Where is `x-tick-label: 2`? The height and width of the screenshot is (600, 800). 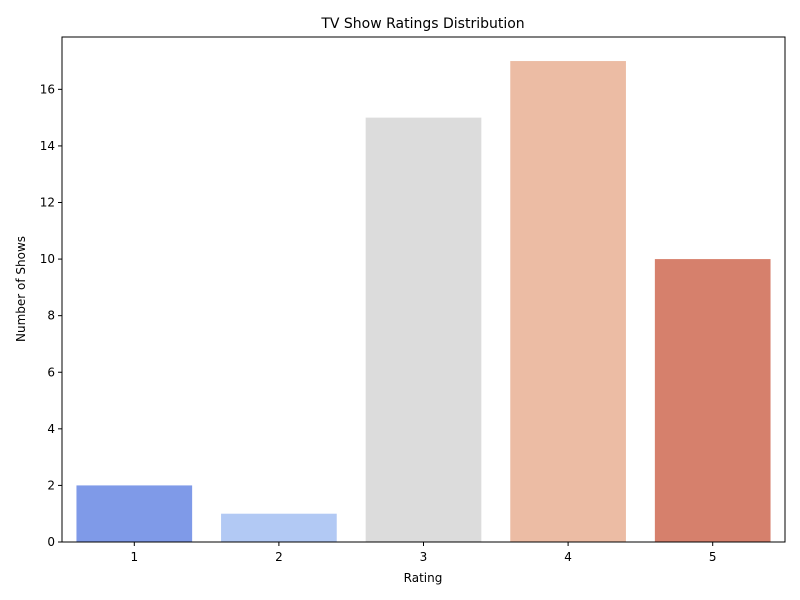 x-tick-label: 2 is located at coordinates (279, 557).